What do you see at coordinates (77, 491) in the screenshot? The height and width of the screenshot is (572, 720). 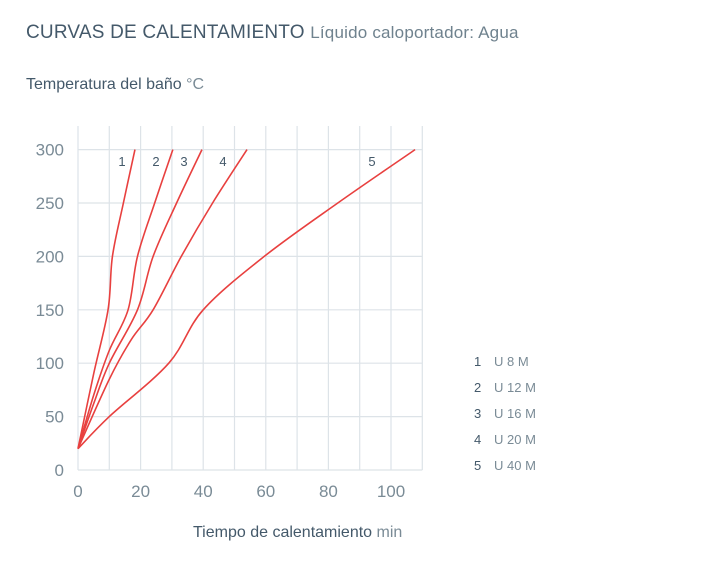 I see `x-tick-label: 0` at bounding box center [77, 491].